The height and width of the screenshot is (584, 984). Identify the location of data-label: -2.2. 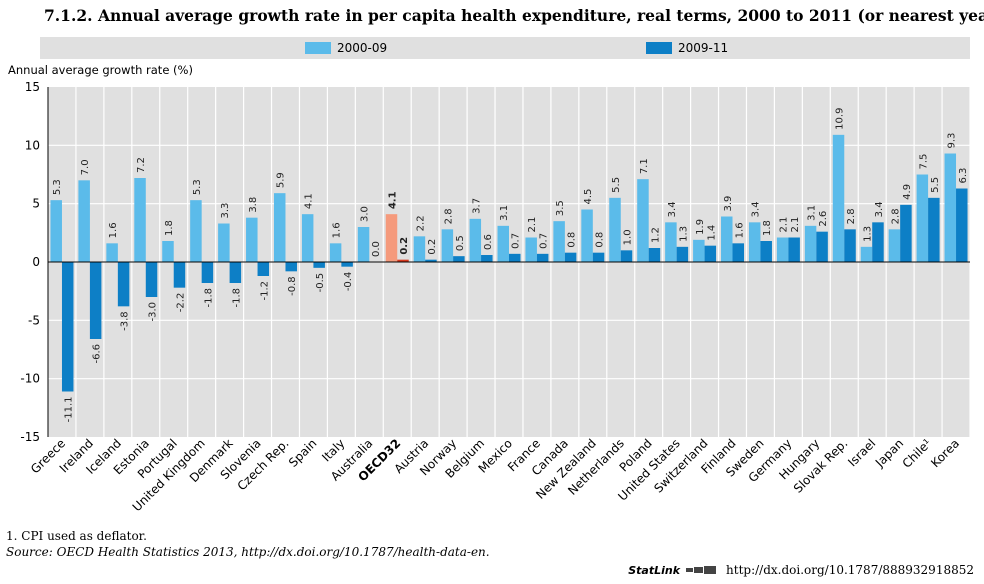
(180, 303).